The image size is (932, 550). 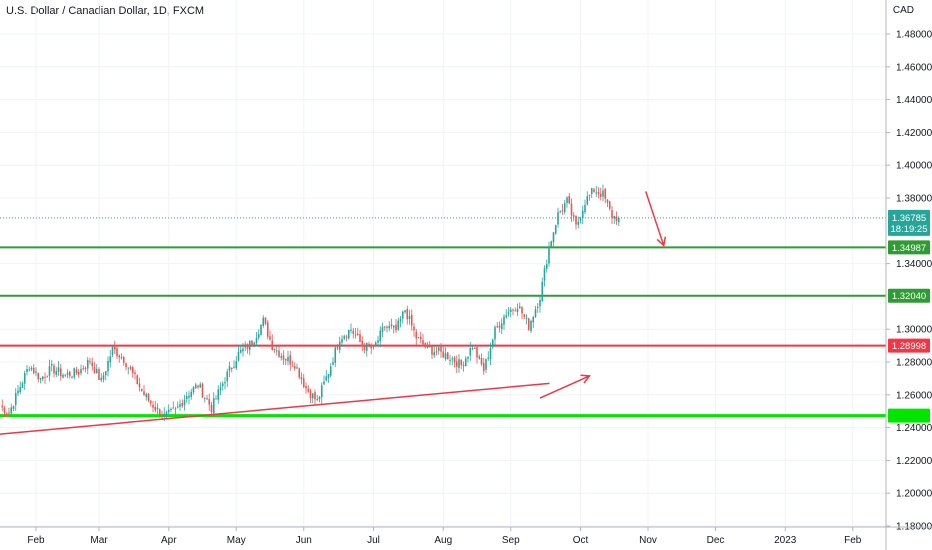 What do you see at coordinates (105, 11) in the screenshot?
I see `chart-title: U.S. Dollar / Canadian Dollar, 1D, FXCM` at bounding box center [105, 11].